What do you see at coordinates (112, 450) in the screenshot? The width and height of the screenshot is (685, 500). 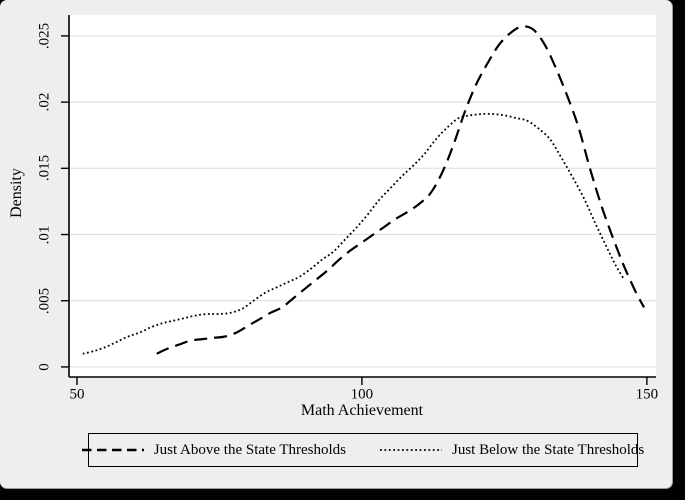 I see `dashed-line-sample-icon` at bounding box center [112, 450].